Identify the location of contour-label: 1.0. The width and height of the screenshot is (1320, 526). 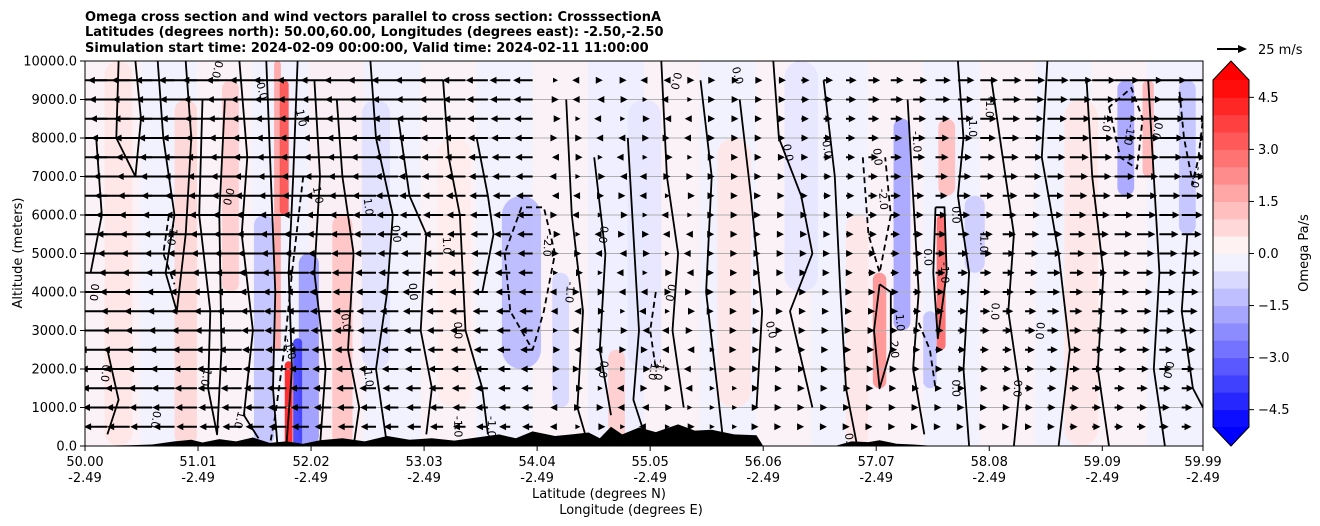
(206, 378).